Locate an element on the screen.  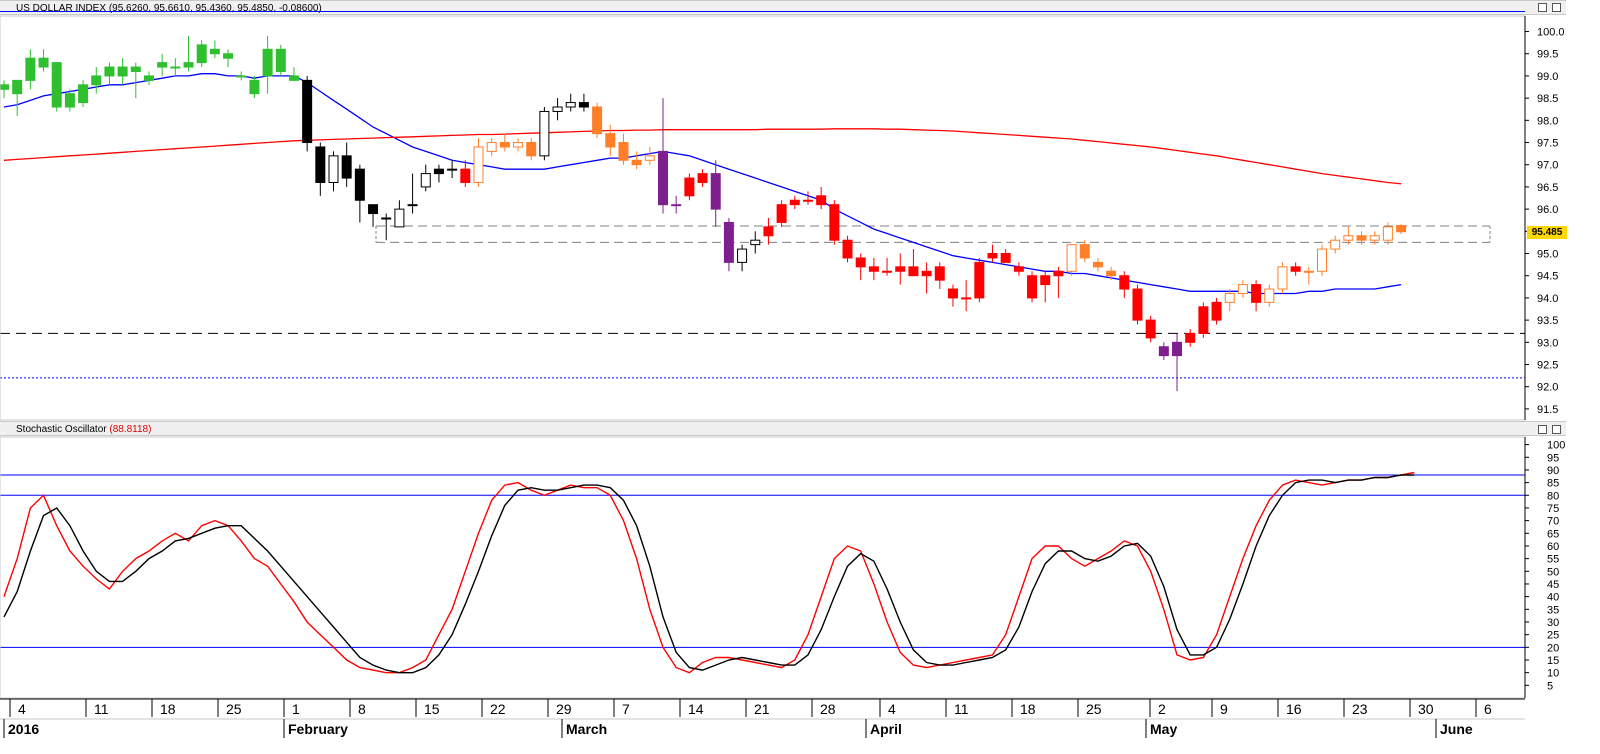
stochastic-y-tick-label: 20 is located at coordinates (1553, 648).